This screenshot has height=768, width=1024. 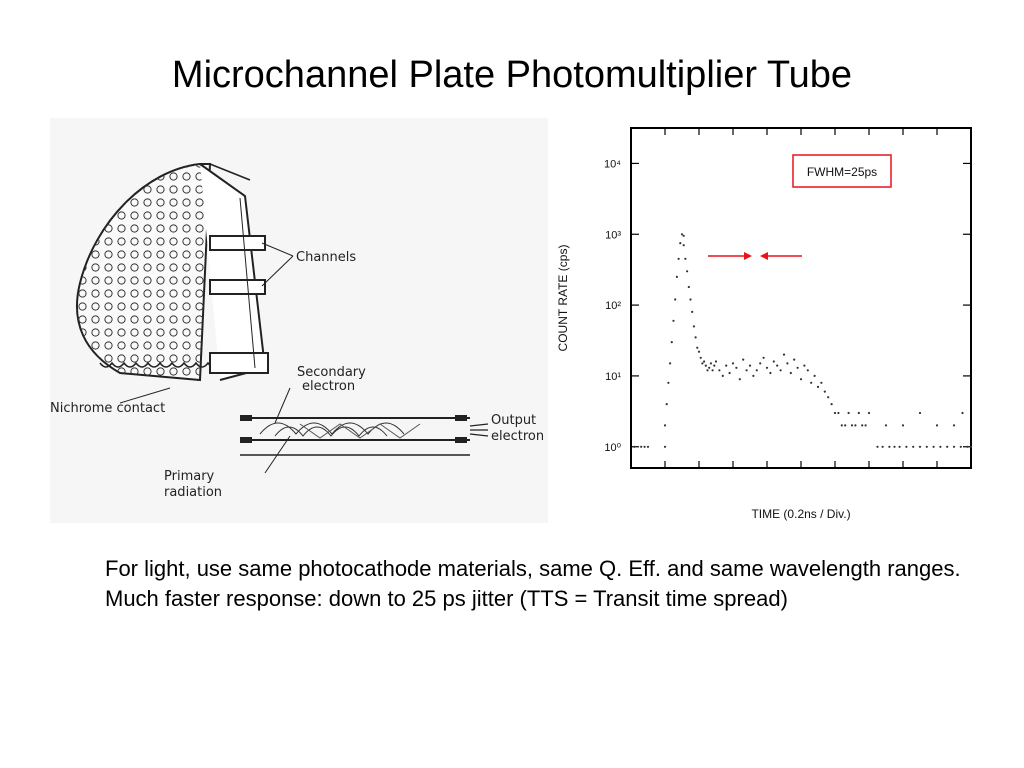 What do you see at coordinates (563, 298) in the screenshot?
I see `y-axis-label: COUNT RATE (cps)` at bounding box center [563, 298].